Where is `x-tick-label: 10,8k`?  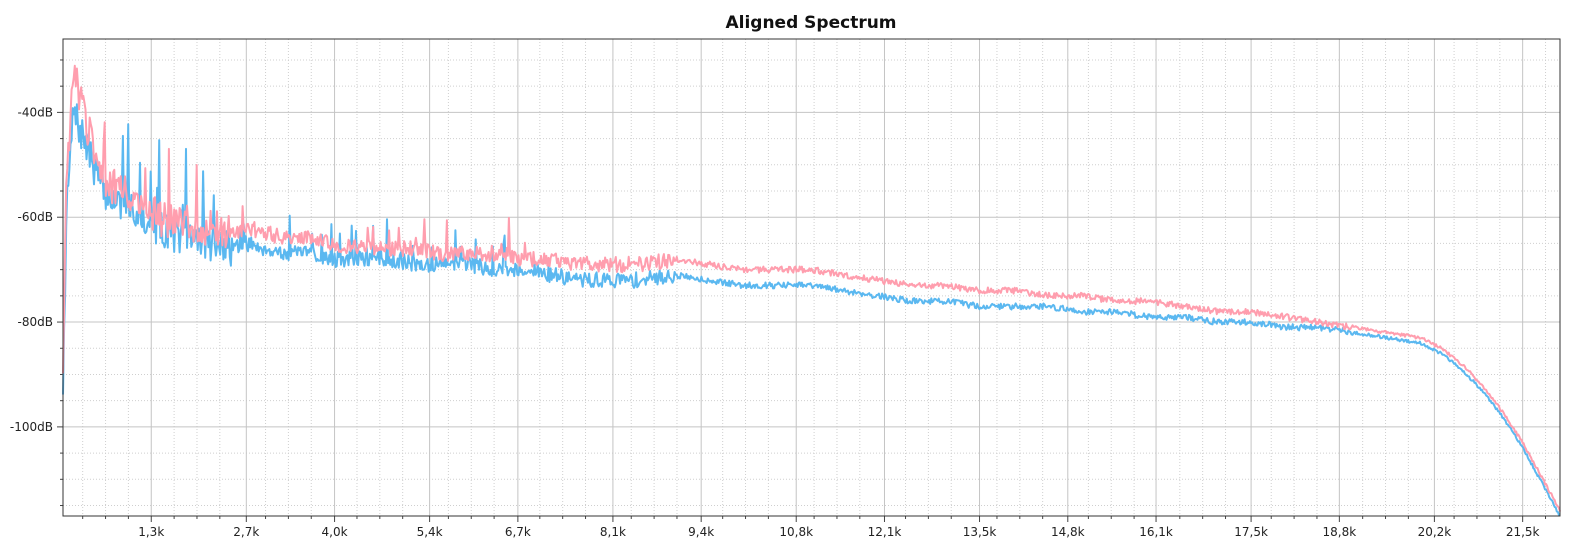 x-tick-label: 10,8k is located at coordinates (796, 532).